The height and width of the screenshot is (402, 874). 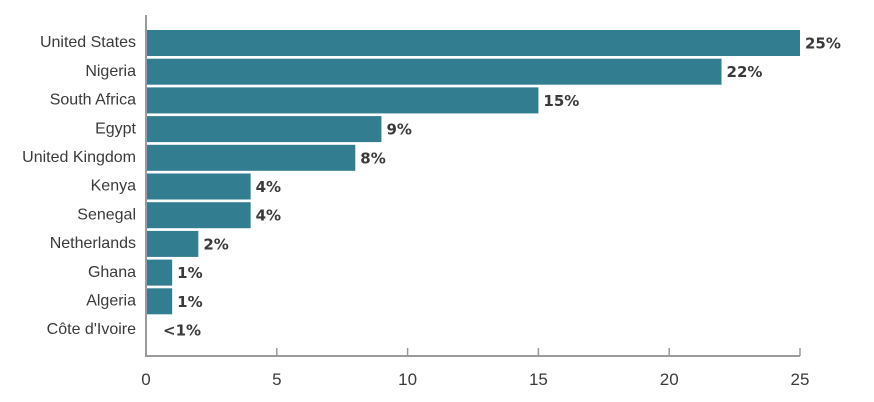 I want to click on bar-united-kingdom, so click(x=251, y=157).